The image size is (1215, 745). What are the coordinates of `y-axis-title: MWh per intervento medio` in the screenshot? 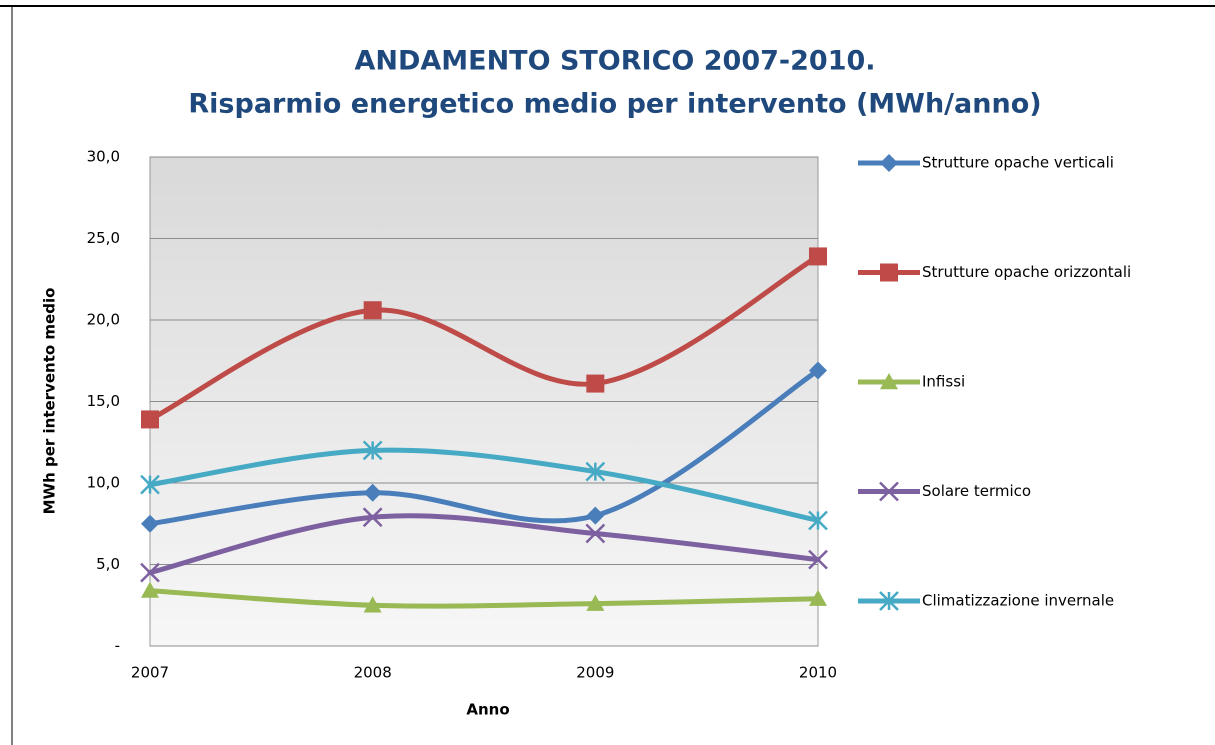 It's located at (50, 401).